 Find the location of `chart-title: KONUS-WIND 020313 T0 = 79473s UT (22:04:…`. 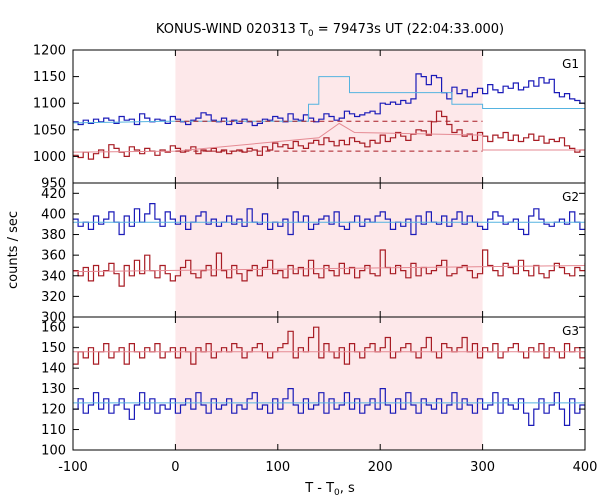

chart-title: KONUS-WIND 020313 T0 = 79473s UT (22:04:… is located at coordinates (330, 30).